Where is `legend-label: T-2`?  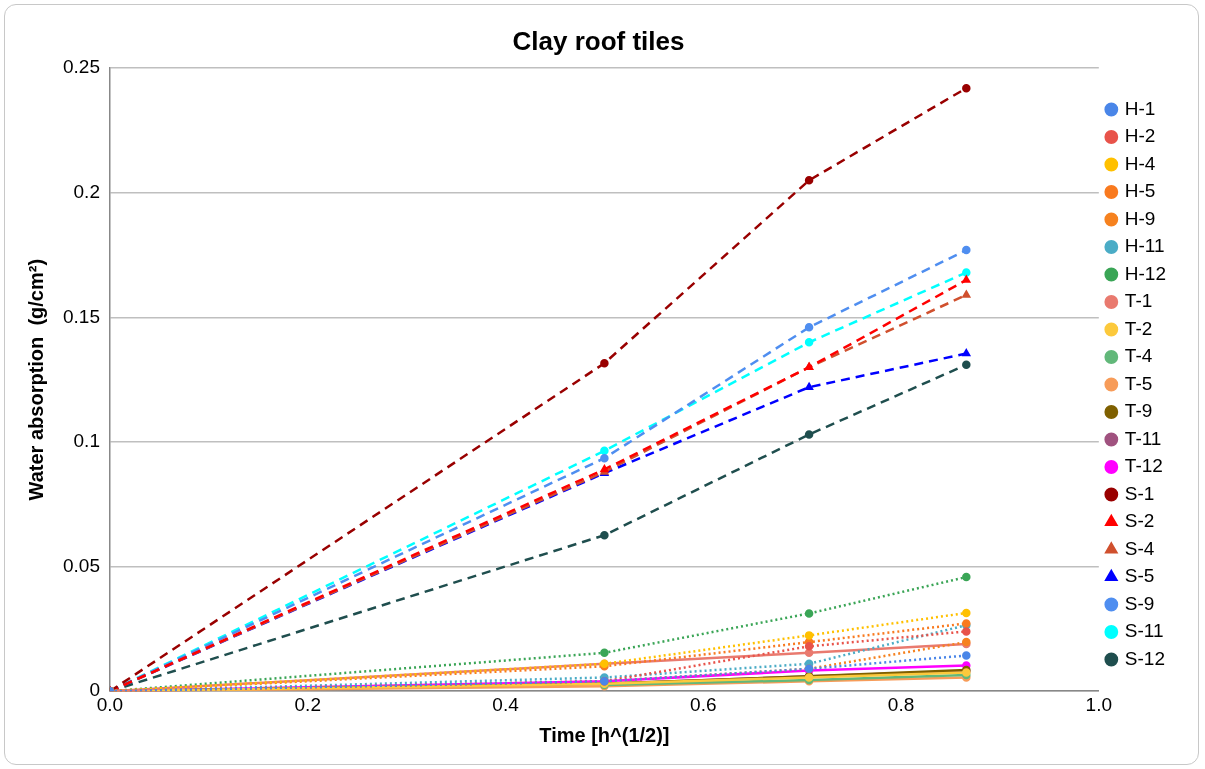
legend-label: T-2 is located at coordinates (1138, 328).